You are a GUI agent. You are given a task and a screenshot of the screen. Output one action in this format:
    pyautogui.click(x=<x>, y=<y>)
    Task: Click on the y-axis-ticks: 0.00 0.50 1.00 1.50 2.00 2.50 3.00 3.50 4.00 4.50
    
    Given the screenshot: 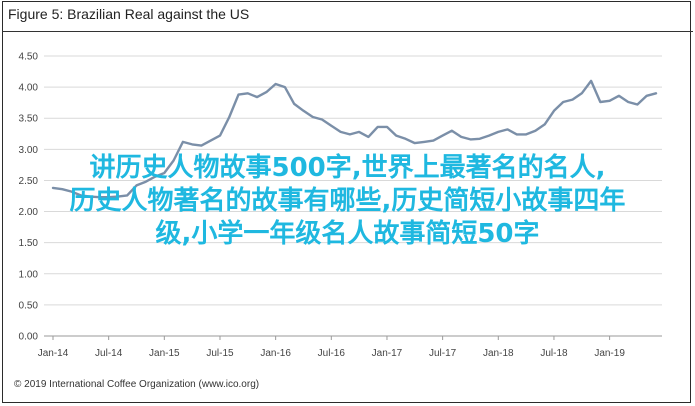 What is the action you would take?
    pyautogui.click(x=29, y=197)
    